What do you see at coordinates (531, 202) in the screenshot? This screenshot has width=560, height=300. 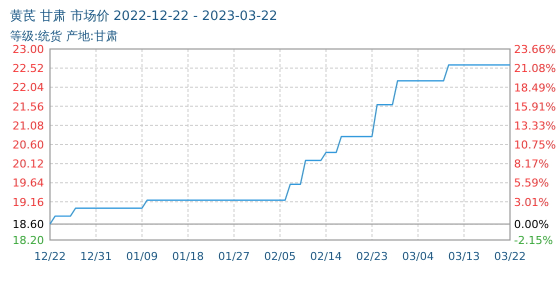 I see `y2-tick-label: 3.01%` at bounding box center [531, 202].